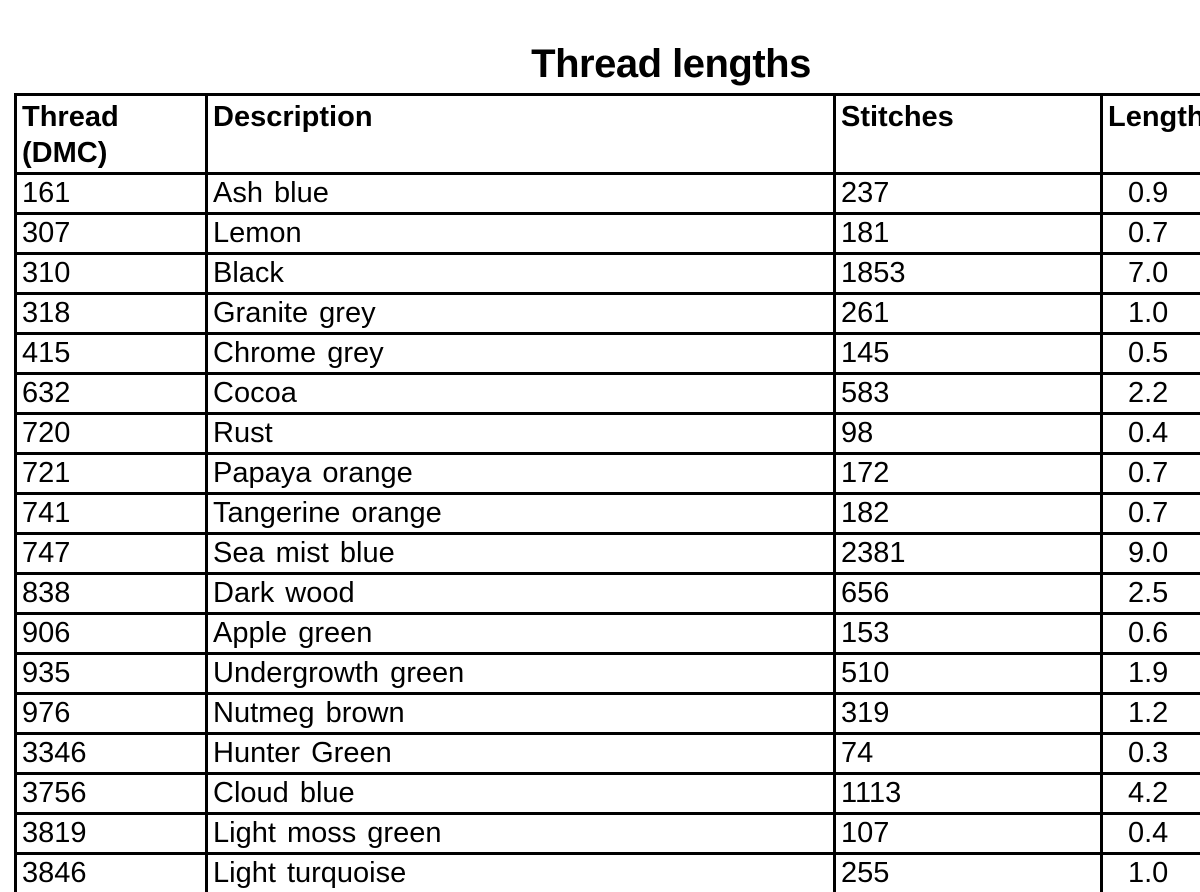 The image size is (1200, 892). What do you see at coordinates (671, 64) in the screenshot?
I see `page-title: Thread lengths` at bounding box center [671, 64].